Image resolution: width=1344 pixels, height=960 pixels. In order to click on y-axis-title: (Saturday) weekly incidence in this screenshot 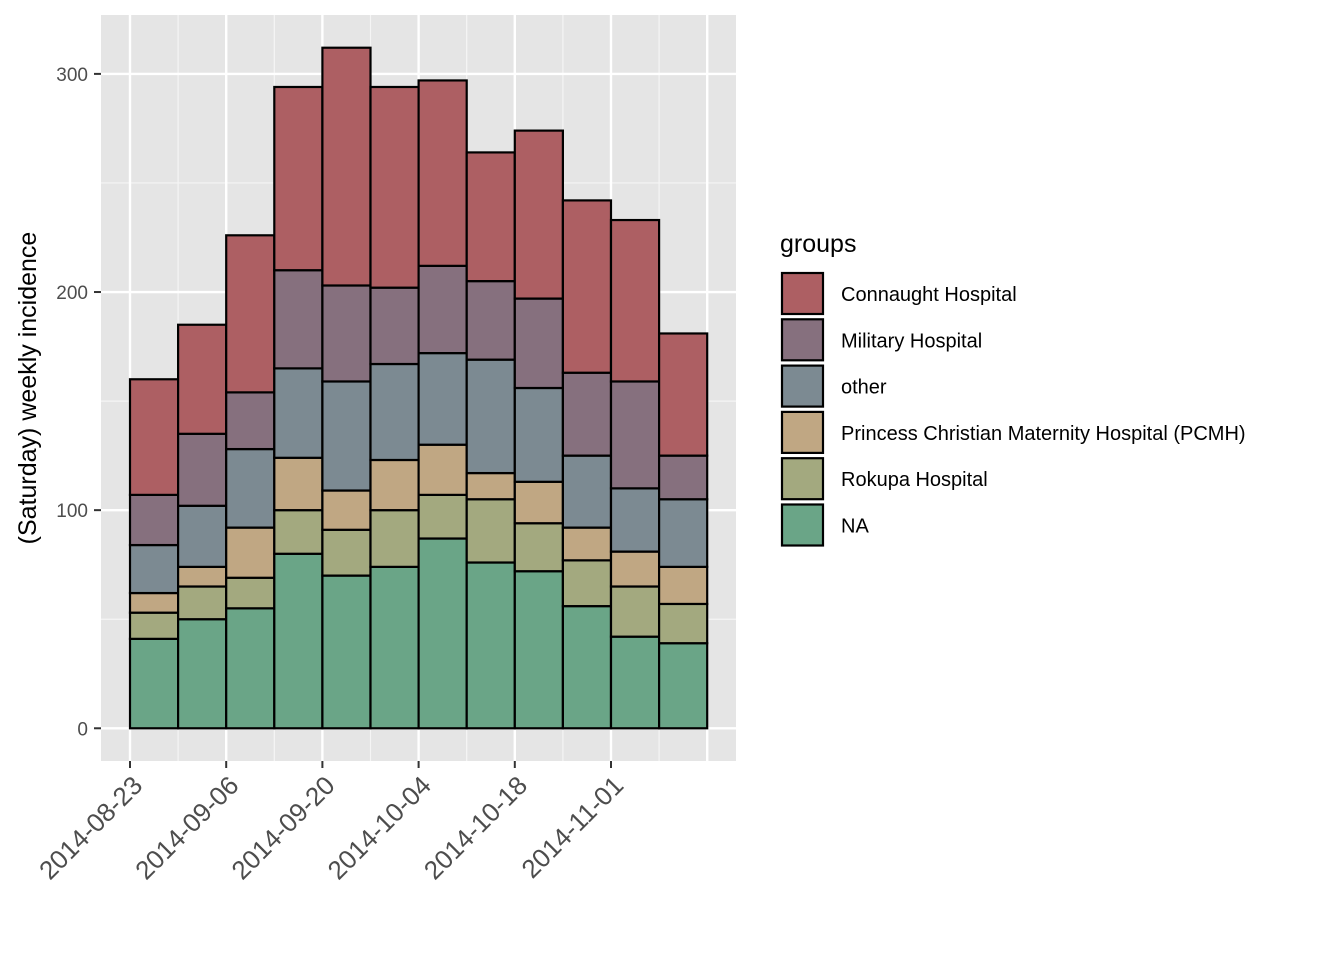, I will do `click(28, 388)`.